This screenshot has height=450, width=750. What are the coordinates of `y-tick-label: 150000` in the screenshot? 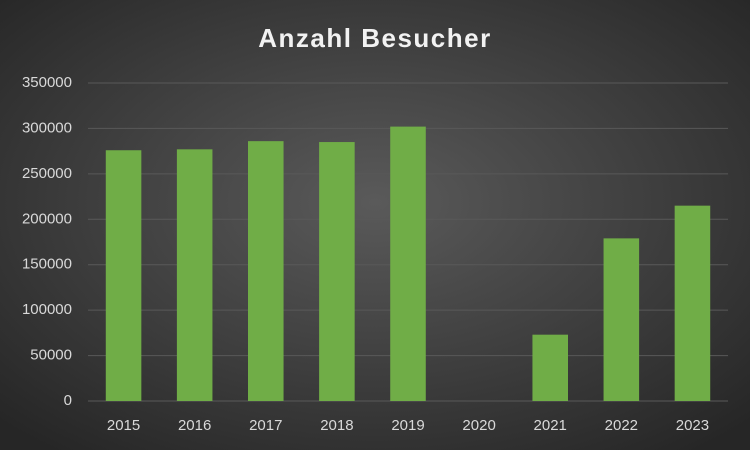 It's located at (47, 264).